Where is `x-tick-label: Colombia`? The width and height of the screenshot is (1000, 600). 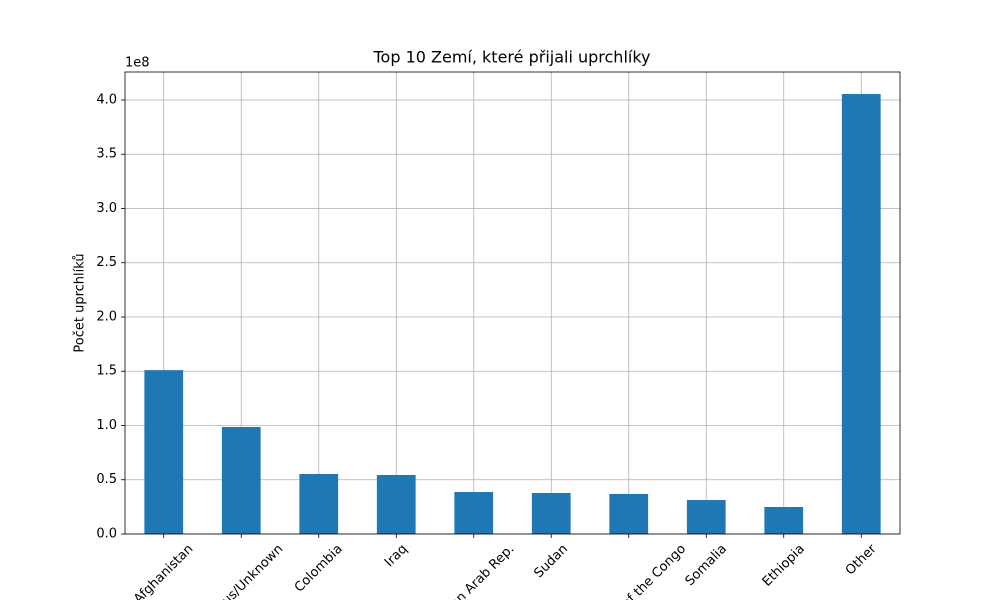 x-tick-label: Colombia is located at coordinates (319, 569).